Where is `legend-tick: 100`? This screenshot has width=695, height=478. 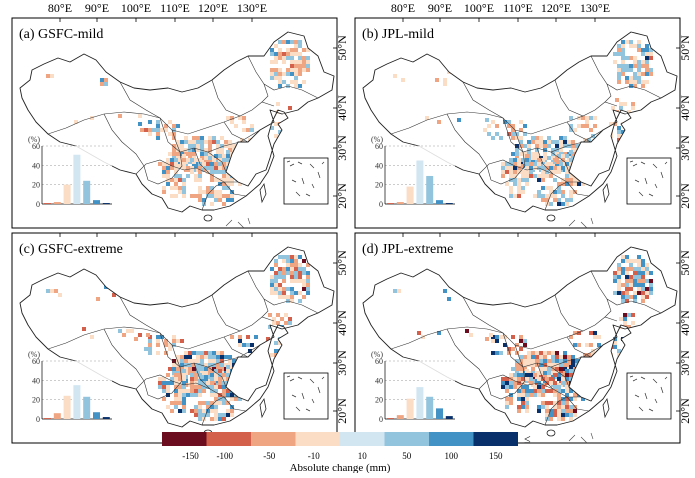
legend-tick: 100 is located at coordinates (452, 456).